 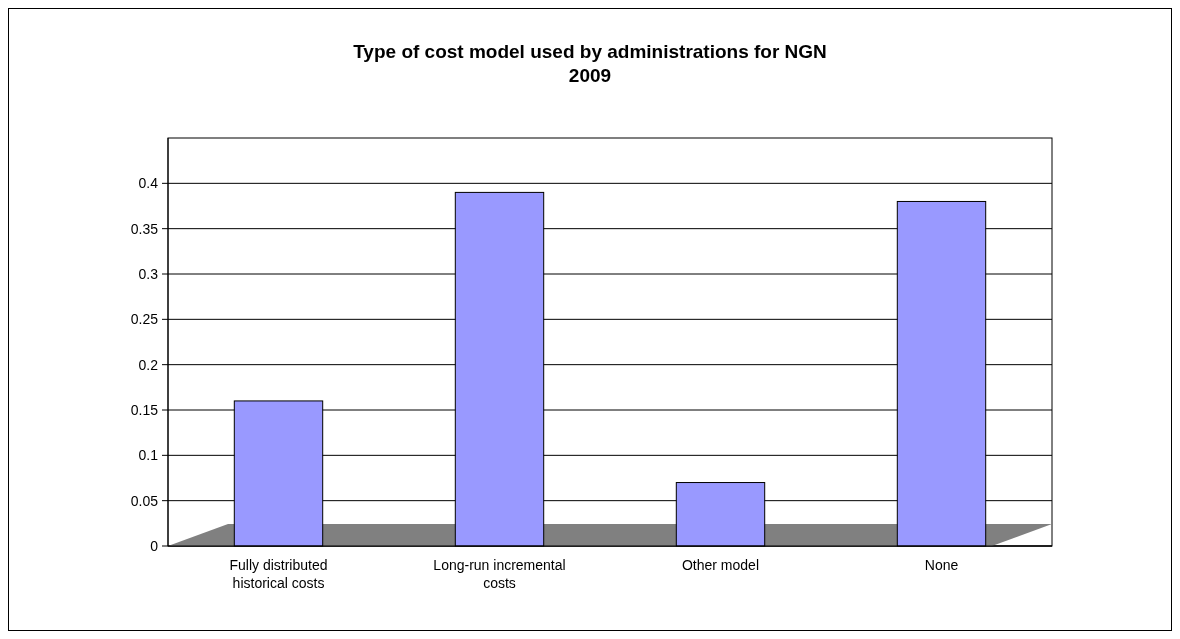 I want to click on y-tick-label: 0.25, so click(x=144, y=319).